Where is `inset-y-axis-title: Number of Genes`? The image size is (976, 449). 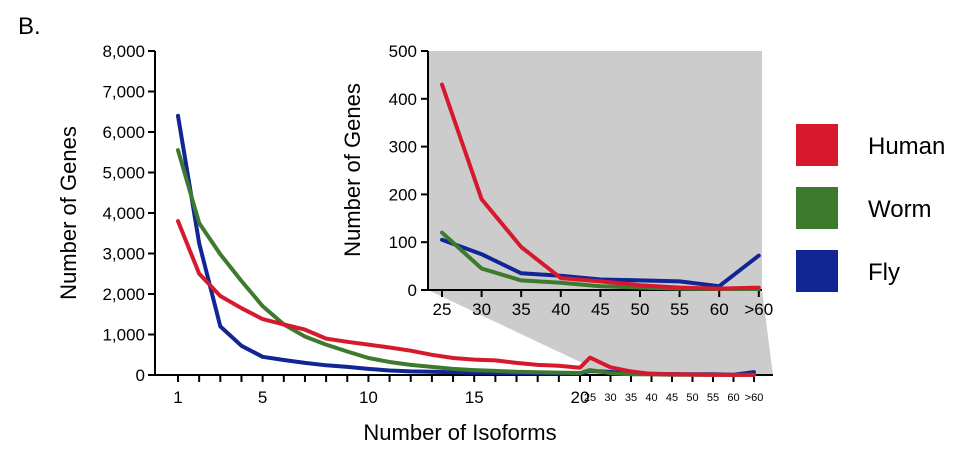
inset-y-axis-title: Number of Genes is located at coordinates (352, 170).